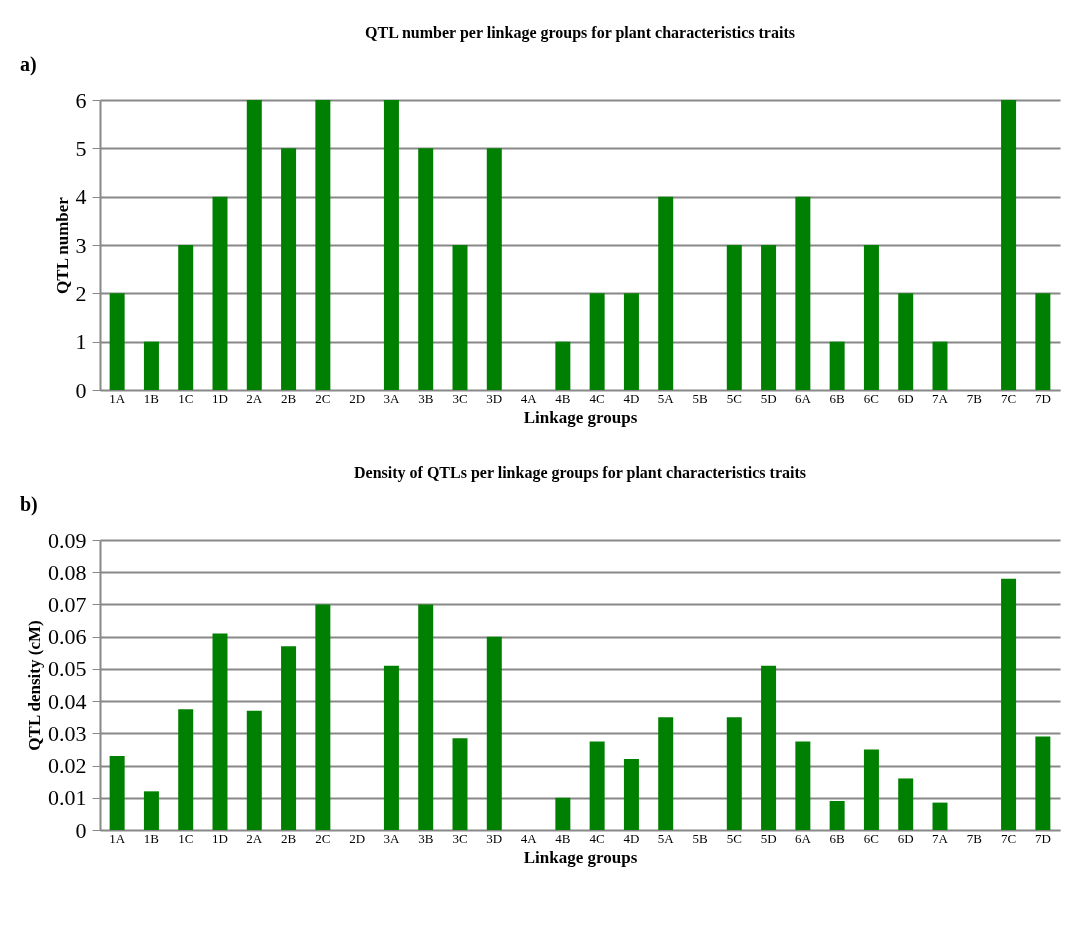 This screenshot has width=1091, height=926. What do you see at coordinates (29, 504) in the screenshot?
I see `text: b)` at bounding box center [29, 504].